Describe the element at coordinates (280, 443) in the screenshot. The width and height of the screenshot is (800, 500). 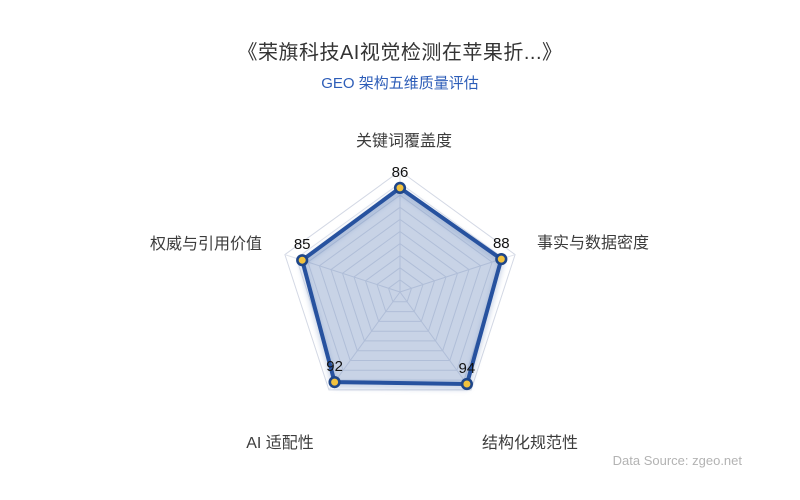
I see `axis-label-ai-compatibility: AI 适配性` at that location.